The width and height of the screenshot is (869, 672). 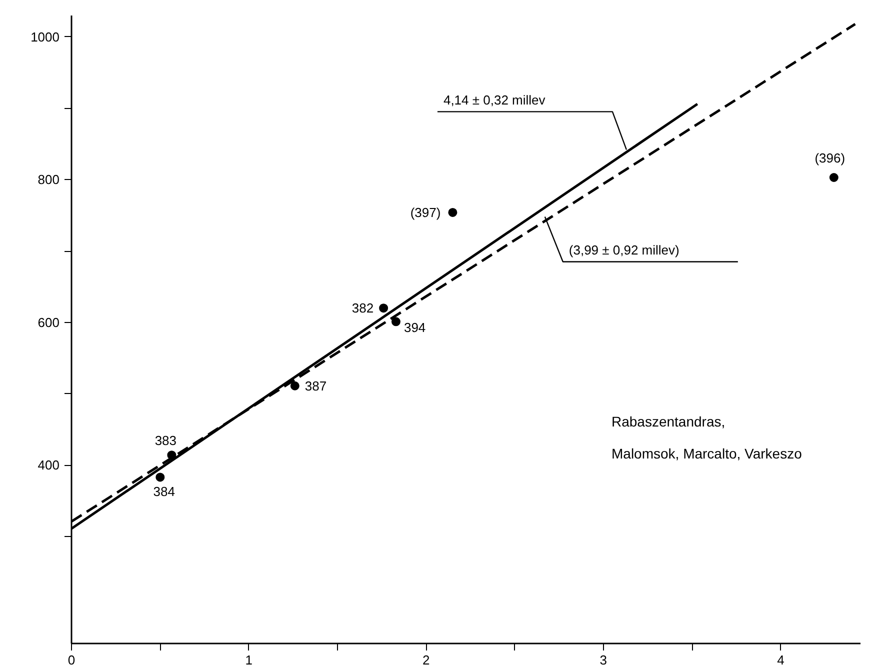 What do you see at coordinates (164, 492) in the screenshot?
I see `annotation: 384` at bounding box center [164, 492].